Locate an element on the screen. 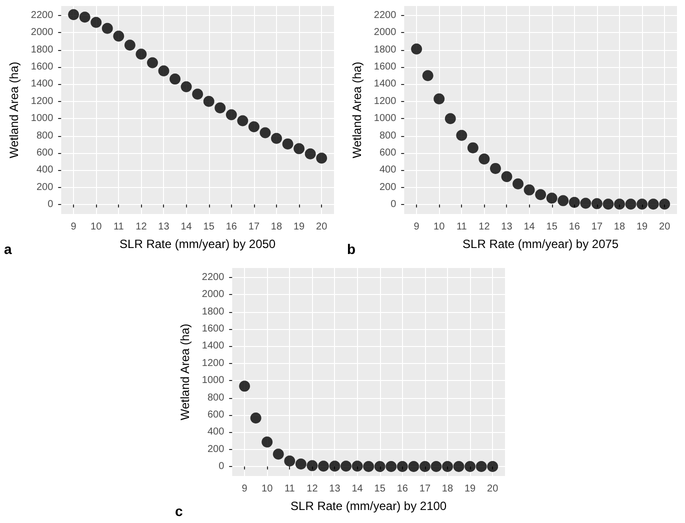  text: b is located at coordinates (351, 249).